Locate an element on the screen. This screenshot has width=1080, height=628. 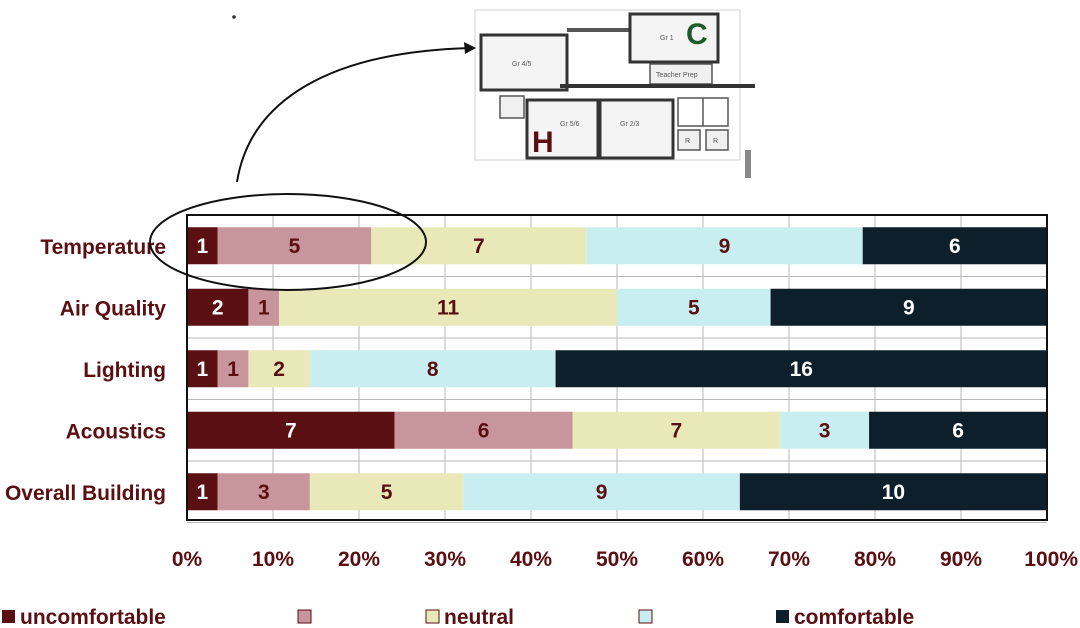
bar-lighting-series-4-value-label: 8 is located at coordinates (433, 369).